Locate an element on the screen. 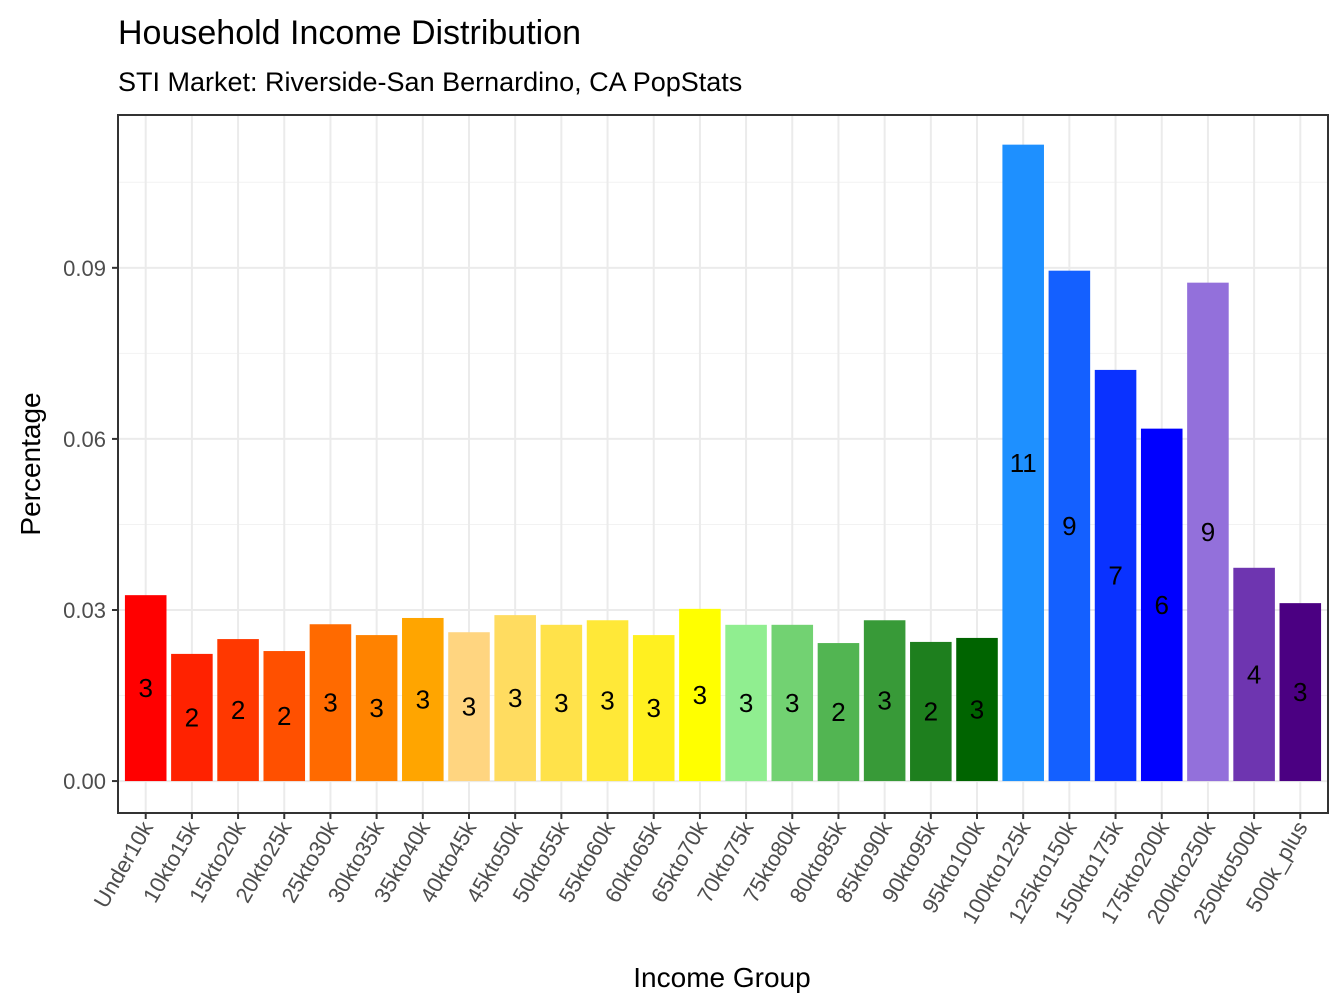  y-axis-label: Percentage is located at coordinates (30, 463).